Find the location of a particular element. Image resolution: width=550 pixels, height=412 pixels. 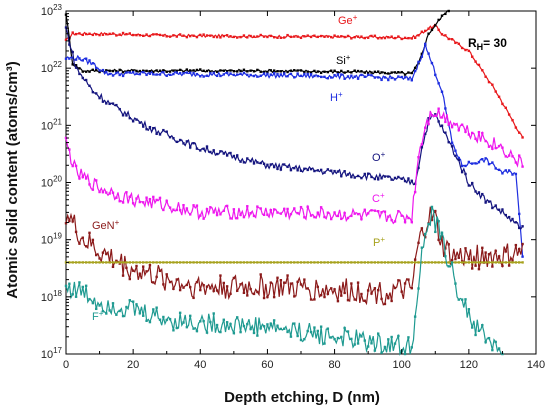

series-markers-p is located at coordinates (294, 262).